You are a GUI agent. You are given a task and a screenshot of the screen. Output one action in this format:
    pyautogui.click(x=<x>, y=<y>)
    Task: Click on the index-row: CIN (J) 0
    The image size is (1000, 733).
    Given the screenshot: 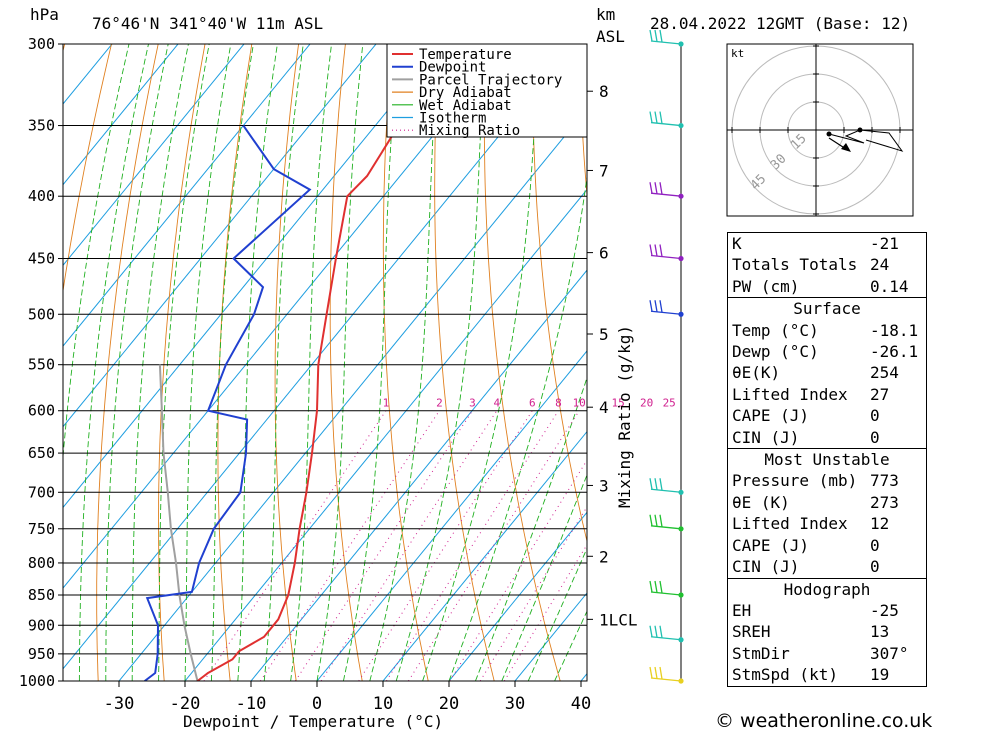 What is the action you would take?
    pyautogui.click(x=827, y=437)
    